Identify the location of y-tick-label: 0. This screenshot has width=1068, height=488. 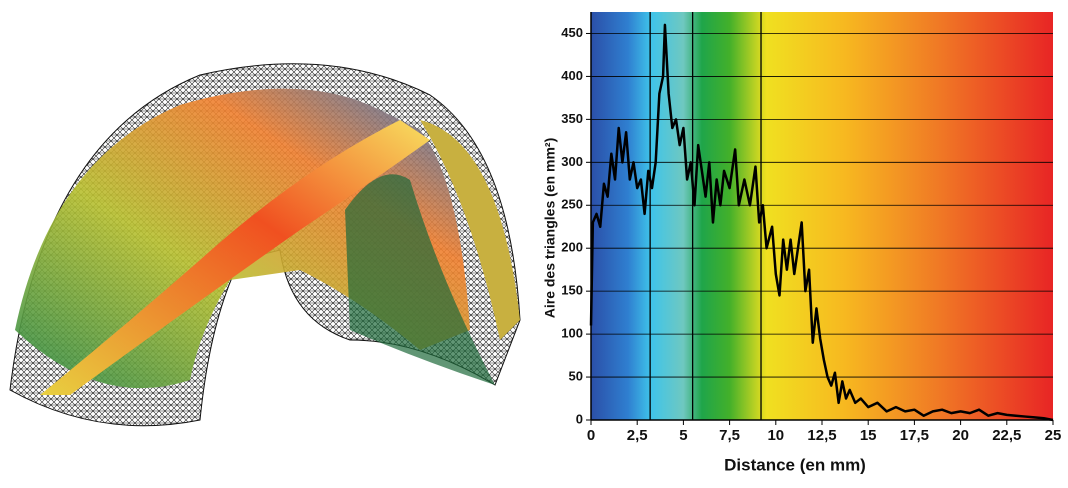
(579, 418).